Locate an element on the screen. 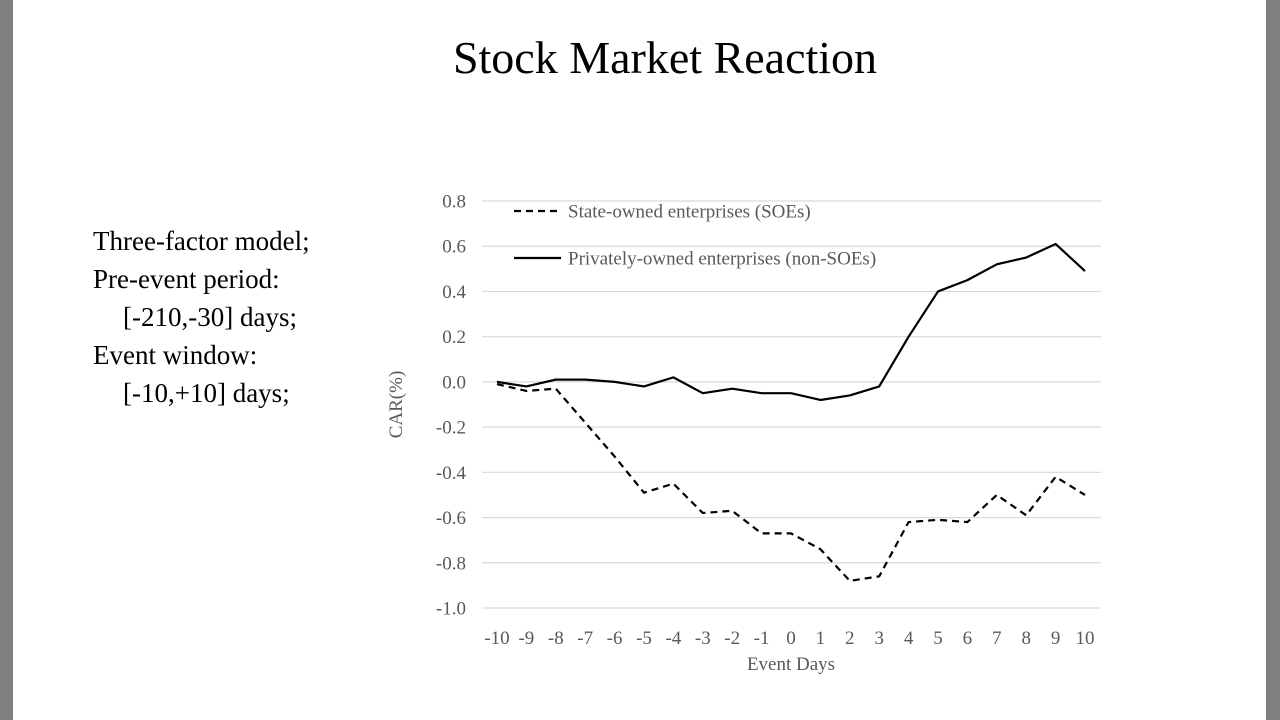 Image resolution: width=1280 pixels, height=720 pixels. left-edge-bar is located at coordinates (6, 360).